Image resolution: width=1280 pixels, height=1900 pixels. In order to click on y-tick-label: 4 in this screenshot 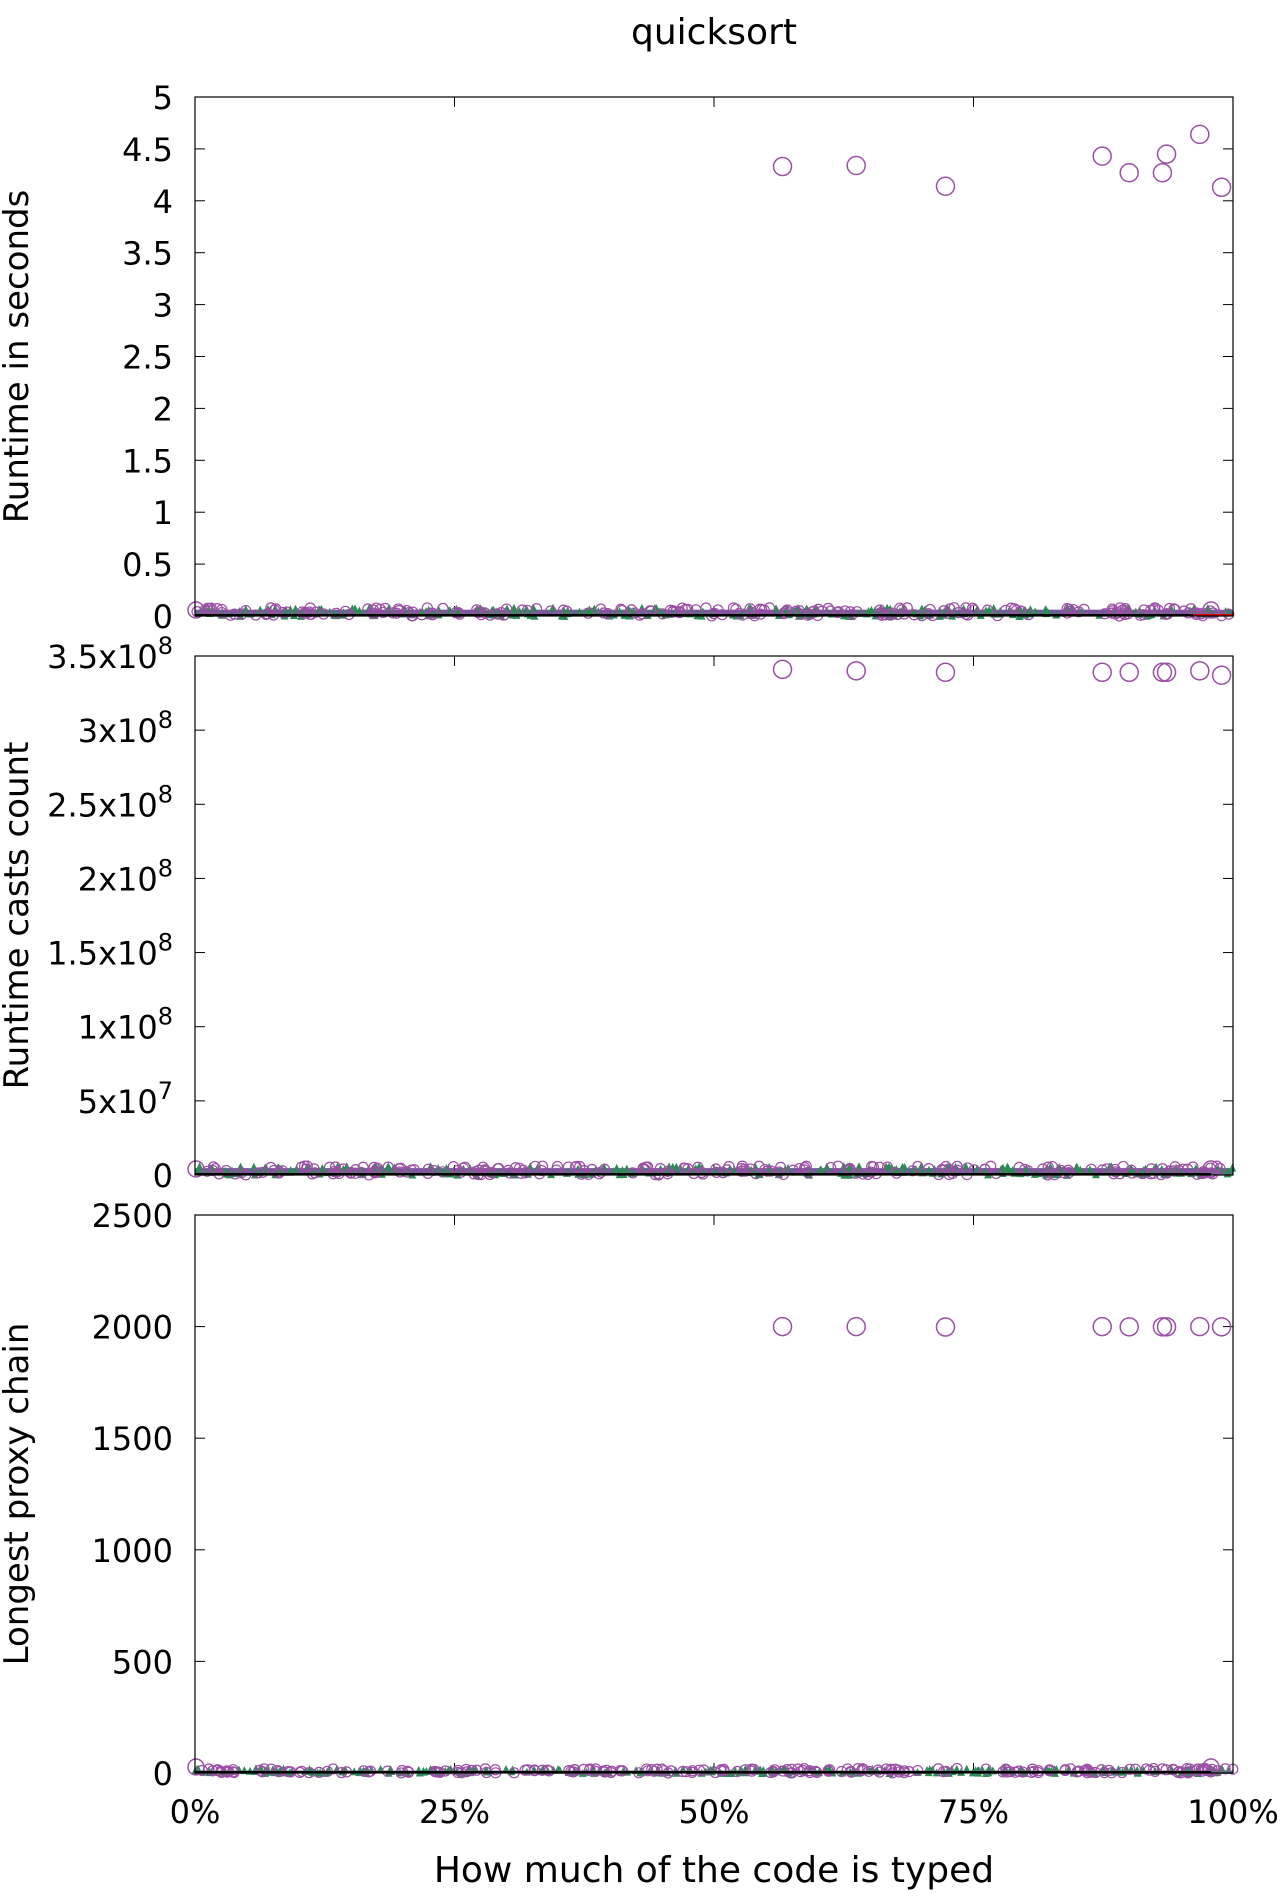, I will do `click(163, 202)`.